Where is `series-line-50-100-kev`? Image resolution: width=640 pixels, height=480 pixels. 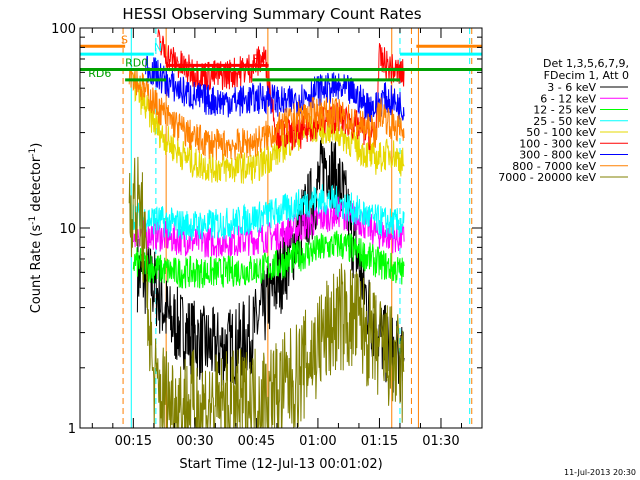 series-line-50-100-kev is located at coordinates (268, 127).